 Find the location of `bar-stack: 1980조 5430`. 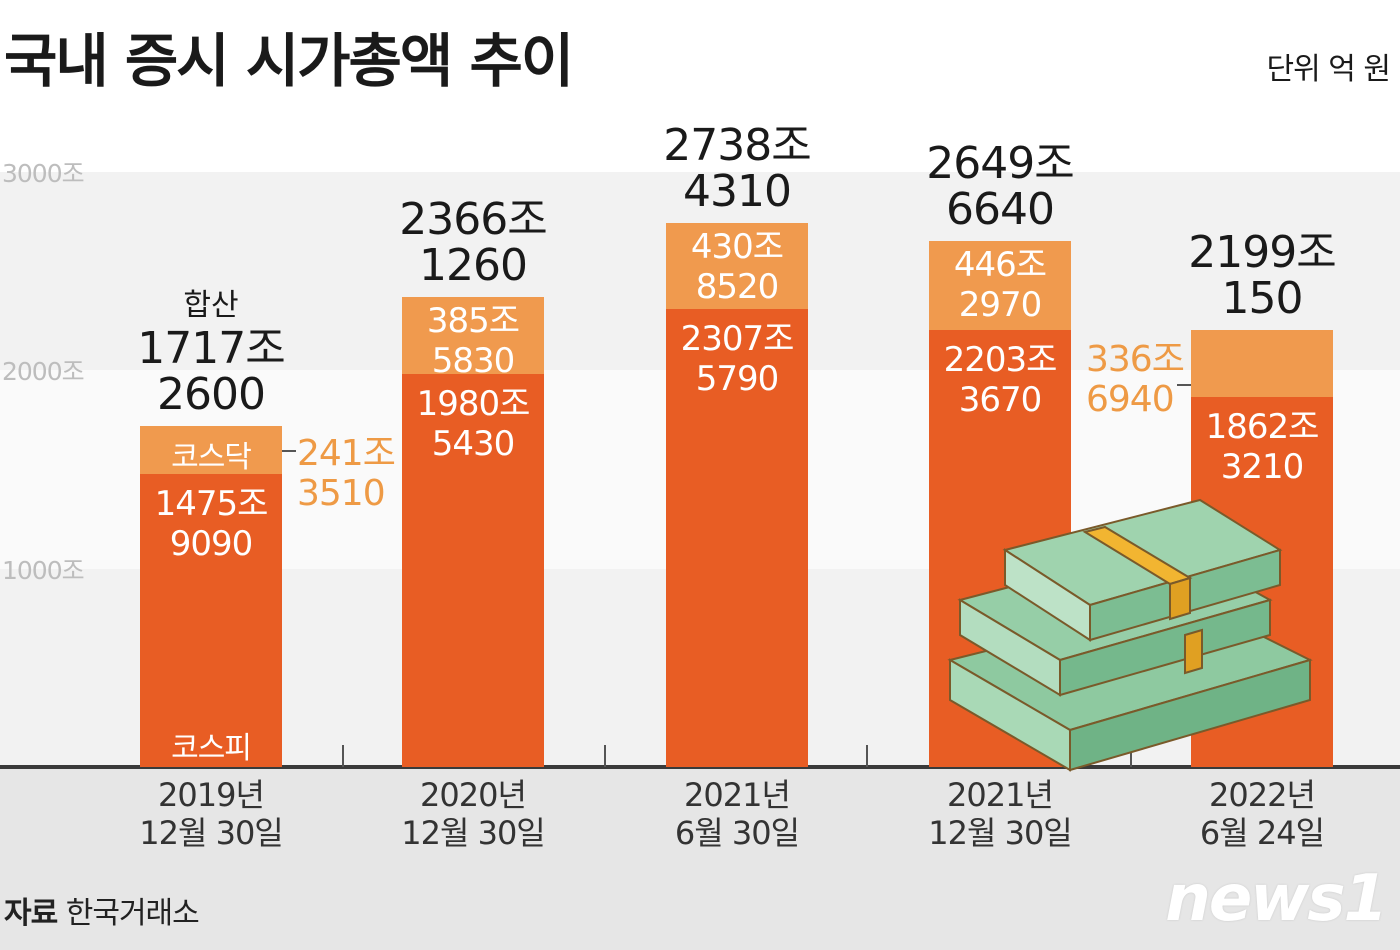

bar-stack: 1980조 5430 is located at coordinates (473, 532).